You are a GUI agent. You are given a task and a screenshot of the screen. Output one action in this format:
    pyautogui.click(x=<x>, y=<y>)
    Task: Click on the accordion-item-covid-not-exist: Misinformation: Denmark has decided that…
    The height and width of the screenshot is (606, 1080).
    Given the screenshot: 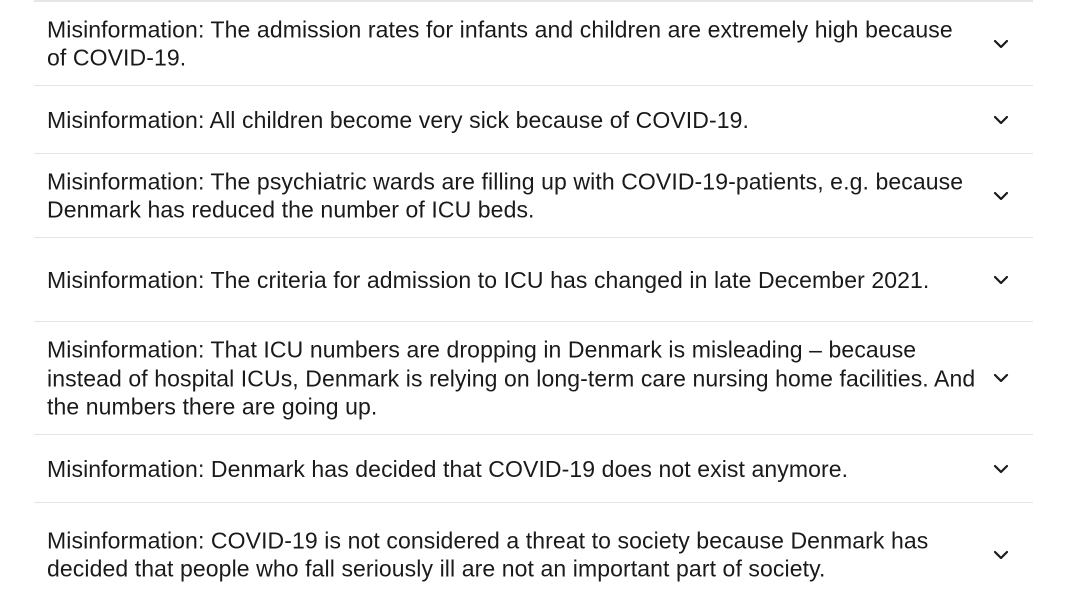 What is the action you would take?
    pyautogui.click(x=533, y=469)
    